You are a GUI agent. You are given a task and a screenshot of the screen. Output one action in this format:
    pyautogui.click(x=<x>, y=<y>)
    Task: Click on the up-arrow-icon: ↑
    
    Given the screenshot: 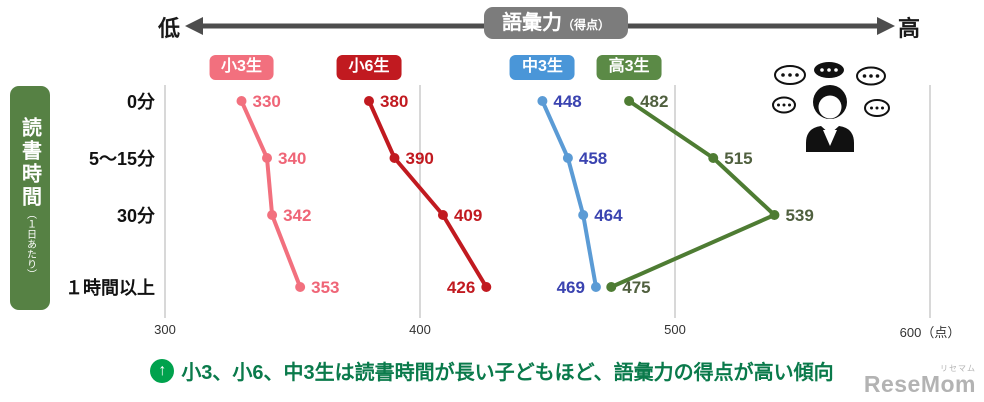 What is the action you would take?
    pyautogui.click(x=162, y=370)
    